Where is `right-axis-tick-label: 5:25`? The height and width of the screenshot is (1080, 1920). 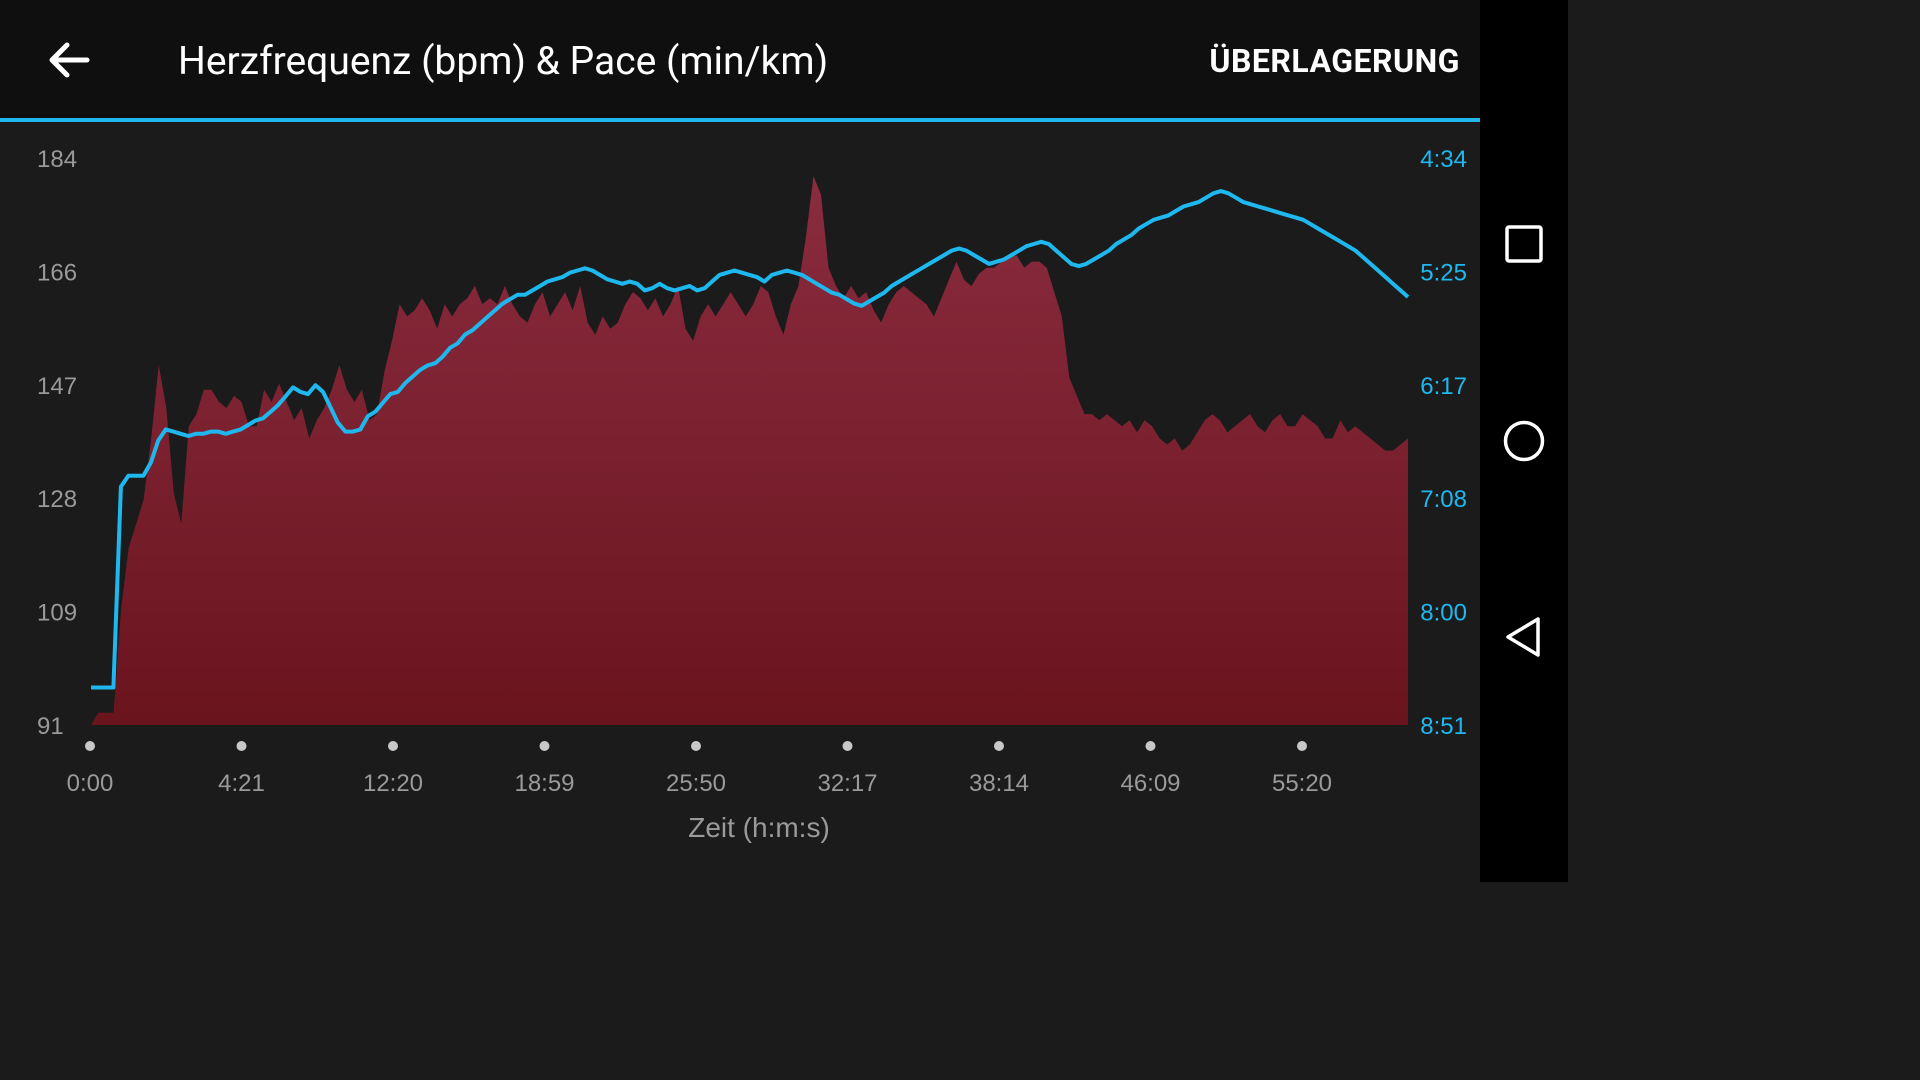
right-axis-tick-label: 5:25 is located at coordinates (1443, 272).